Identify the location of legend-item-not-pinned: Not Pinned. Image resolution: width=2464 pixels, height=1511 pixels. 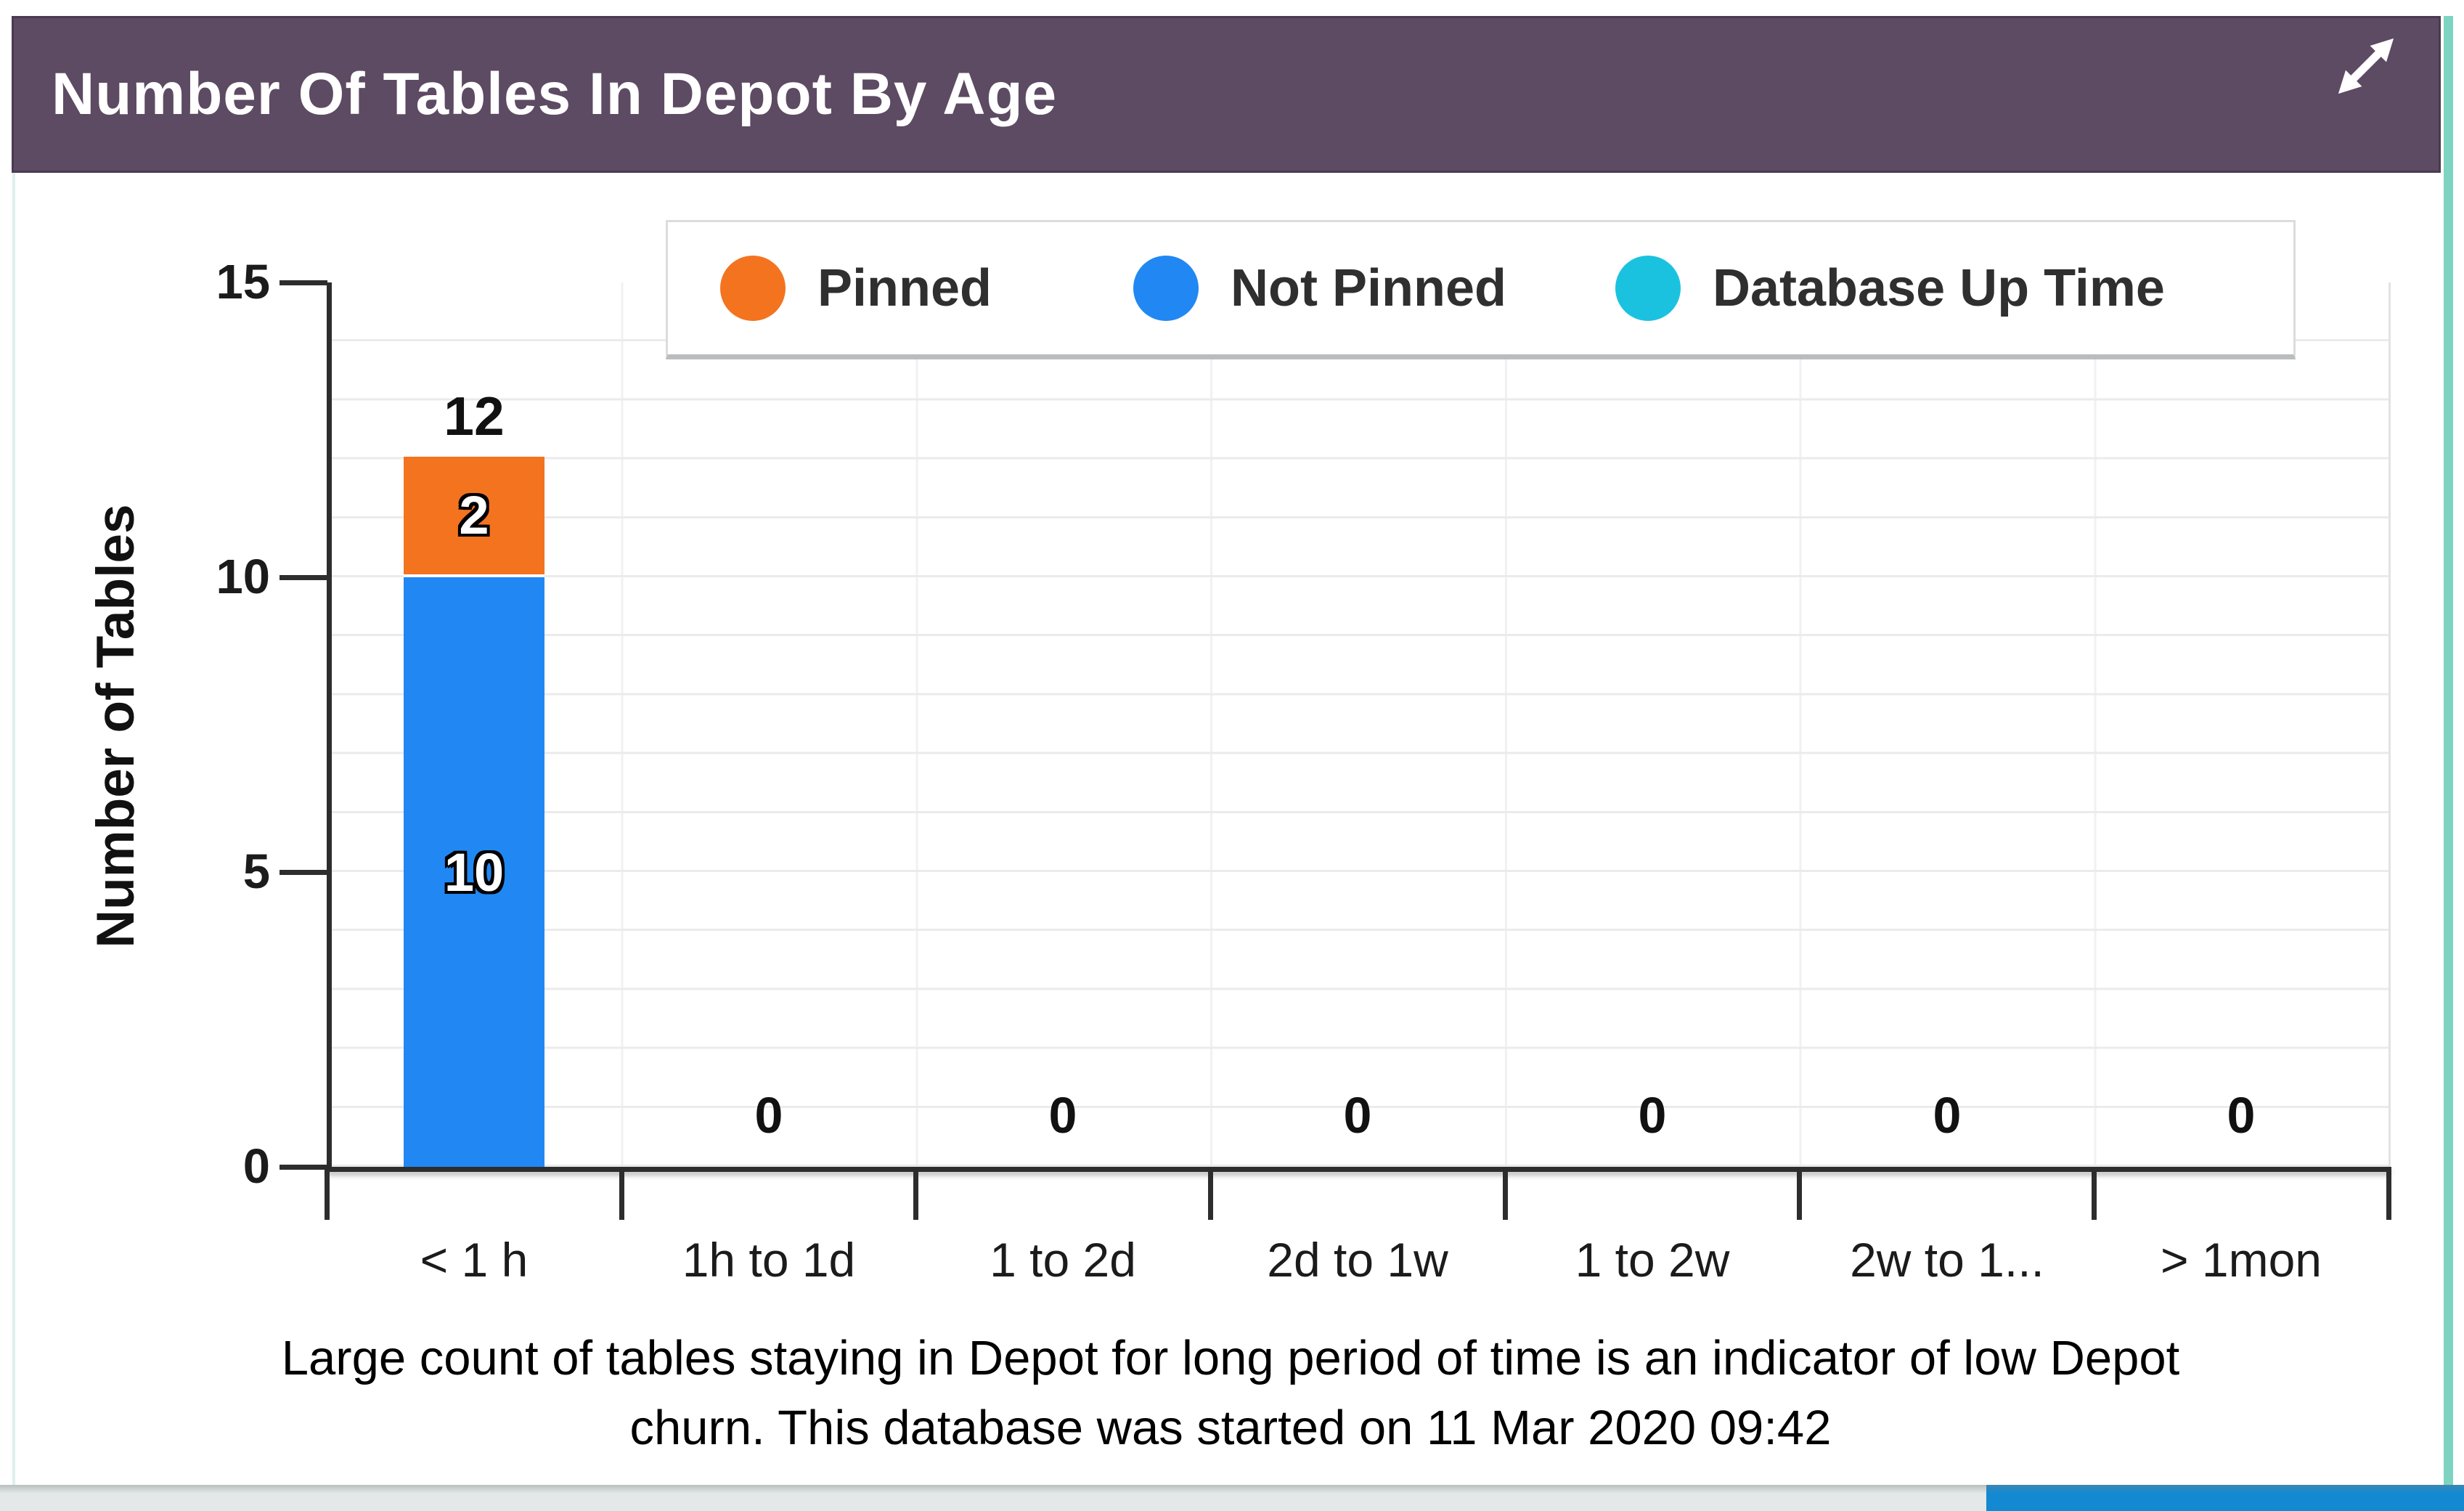
(1319, 288).